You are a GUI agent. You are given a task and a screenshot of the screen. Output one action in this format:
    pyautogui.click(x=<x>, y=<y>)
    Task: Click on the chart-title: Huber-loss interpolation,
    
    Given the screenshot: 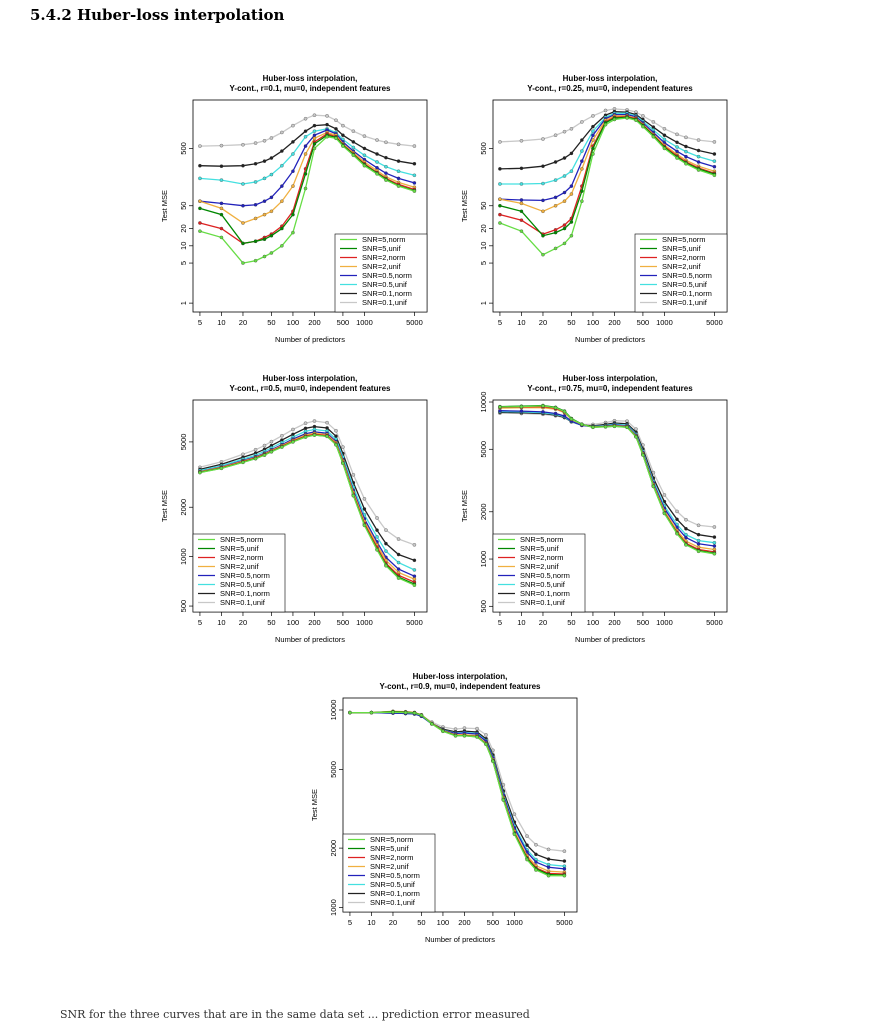 What is the action you would take?
    pyautogui.click(x=310, y=78)
    